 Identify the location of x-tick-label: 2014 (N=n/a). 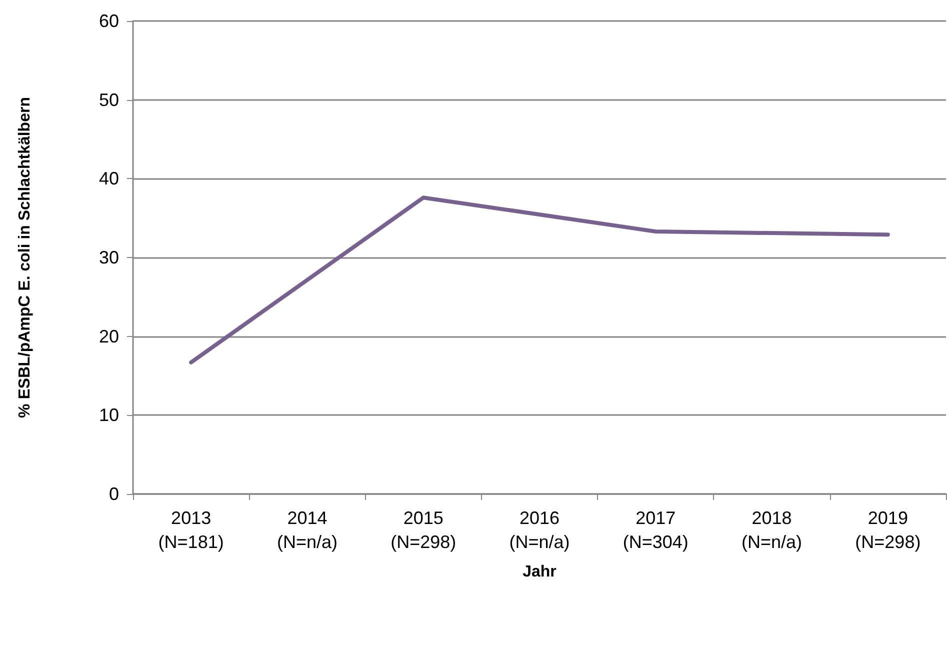
(307, 530).